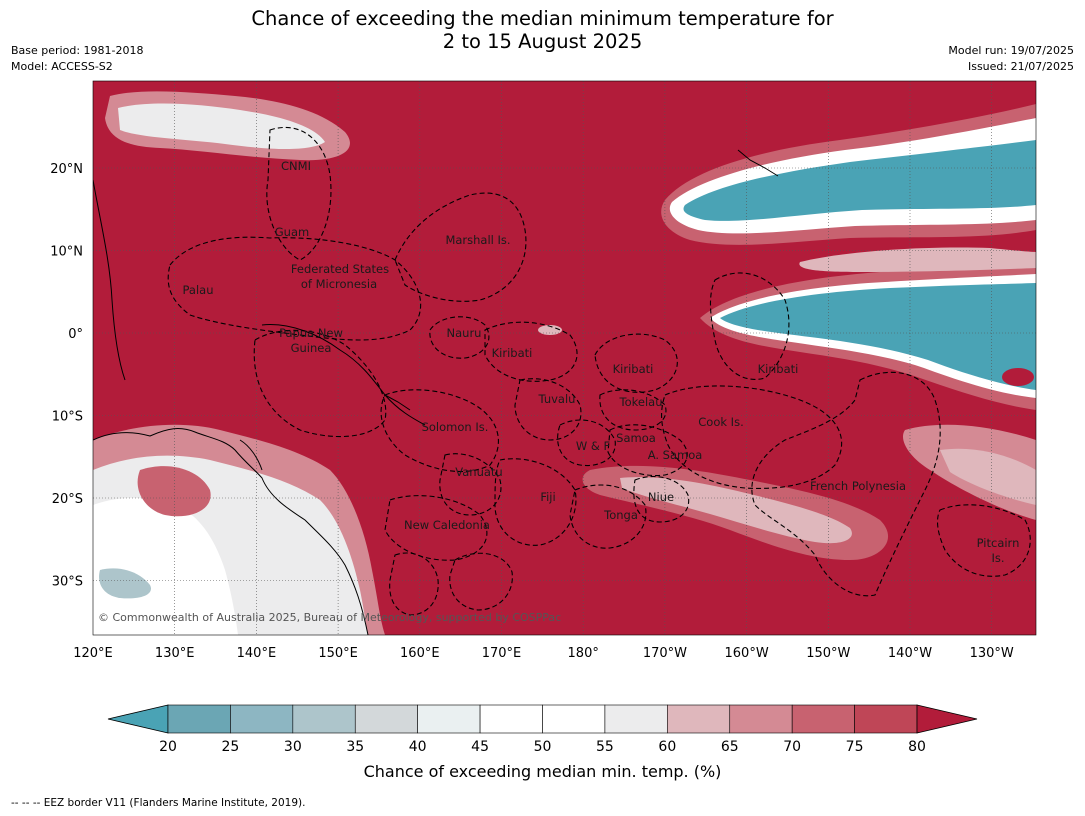 The height and width of the screenshot is (816, 1085). Describe the element at coordinates (67, 499) in the screenshot. I see `lat-tick-label: 20°S` at that location.